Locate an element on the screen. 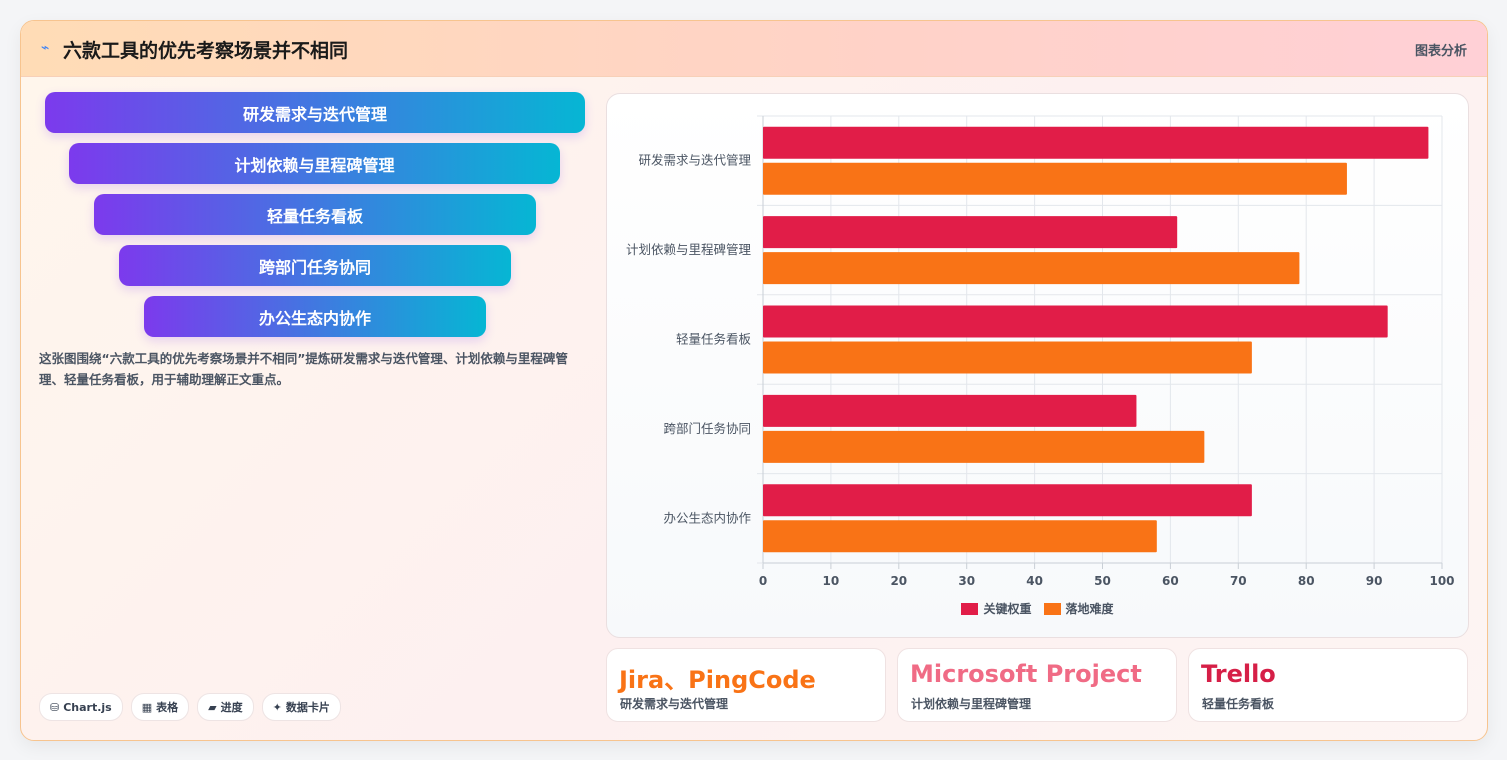 This screenshot has width=1507, height=760. x-tick-label: 40 is located at coordinates (1034, 581).